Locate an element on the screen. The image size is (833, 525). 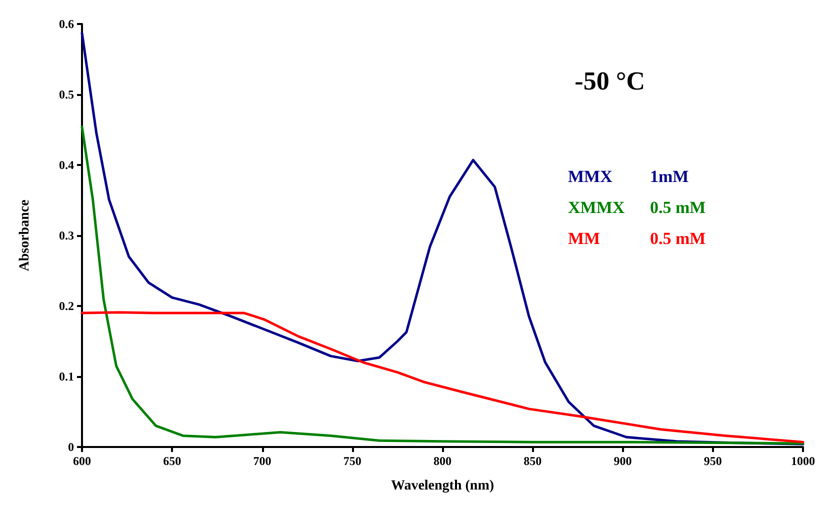
text: MMX 1mM is located at coordinates (628, 176).